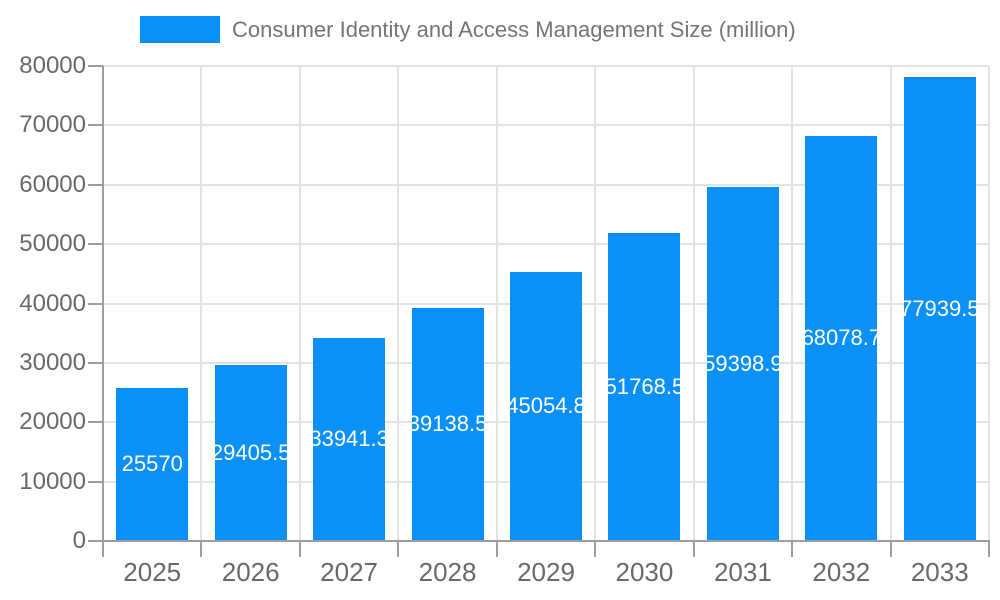  I want to click on bar-2028: 39138.5, so click(447, 424).